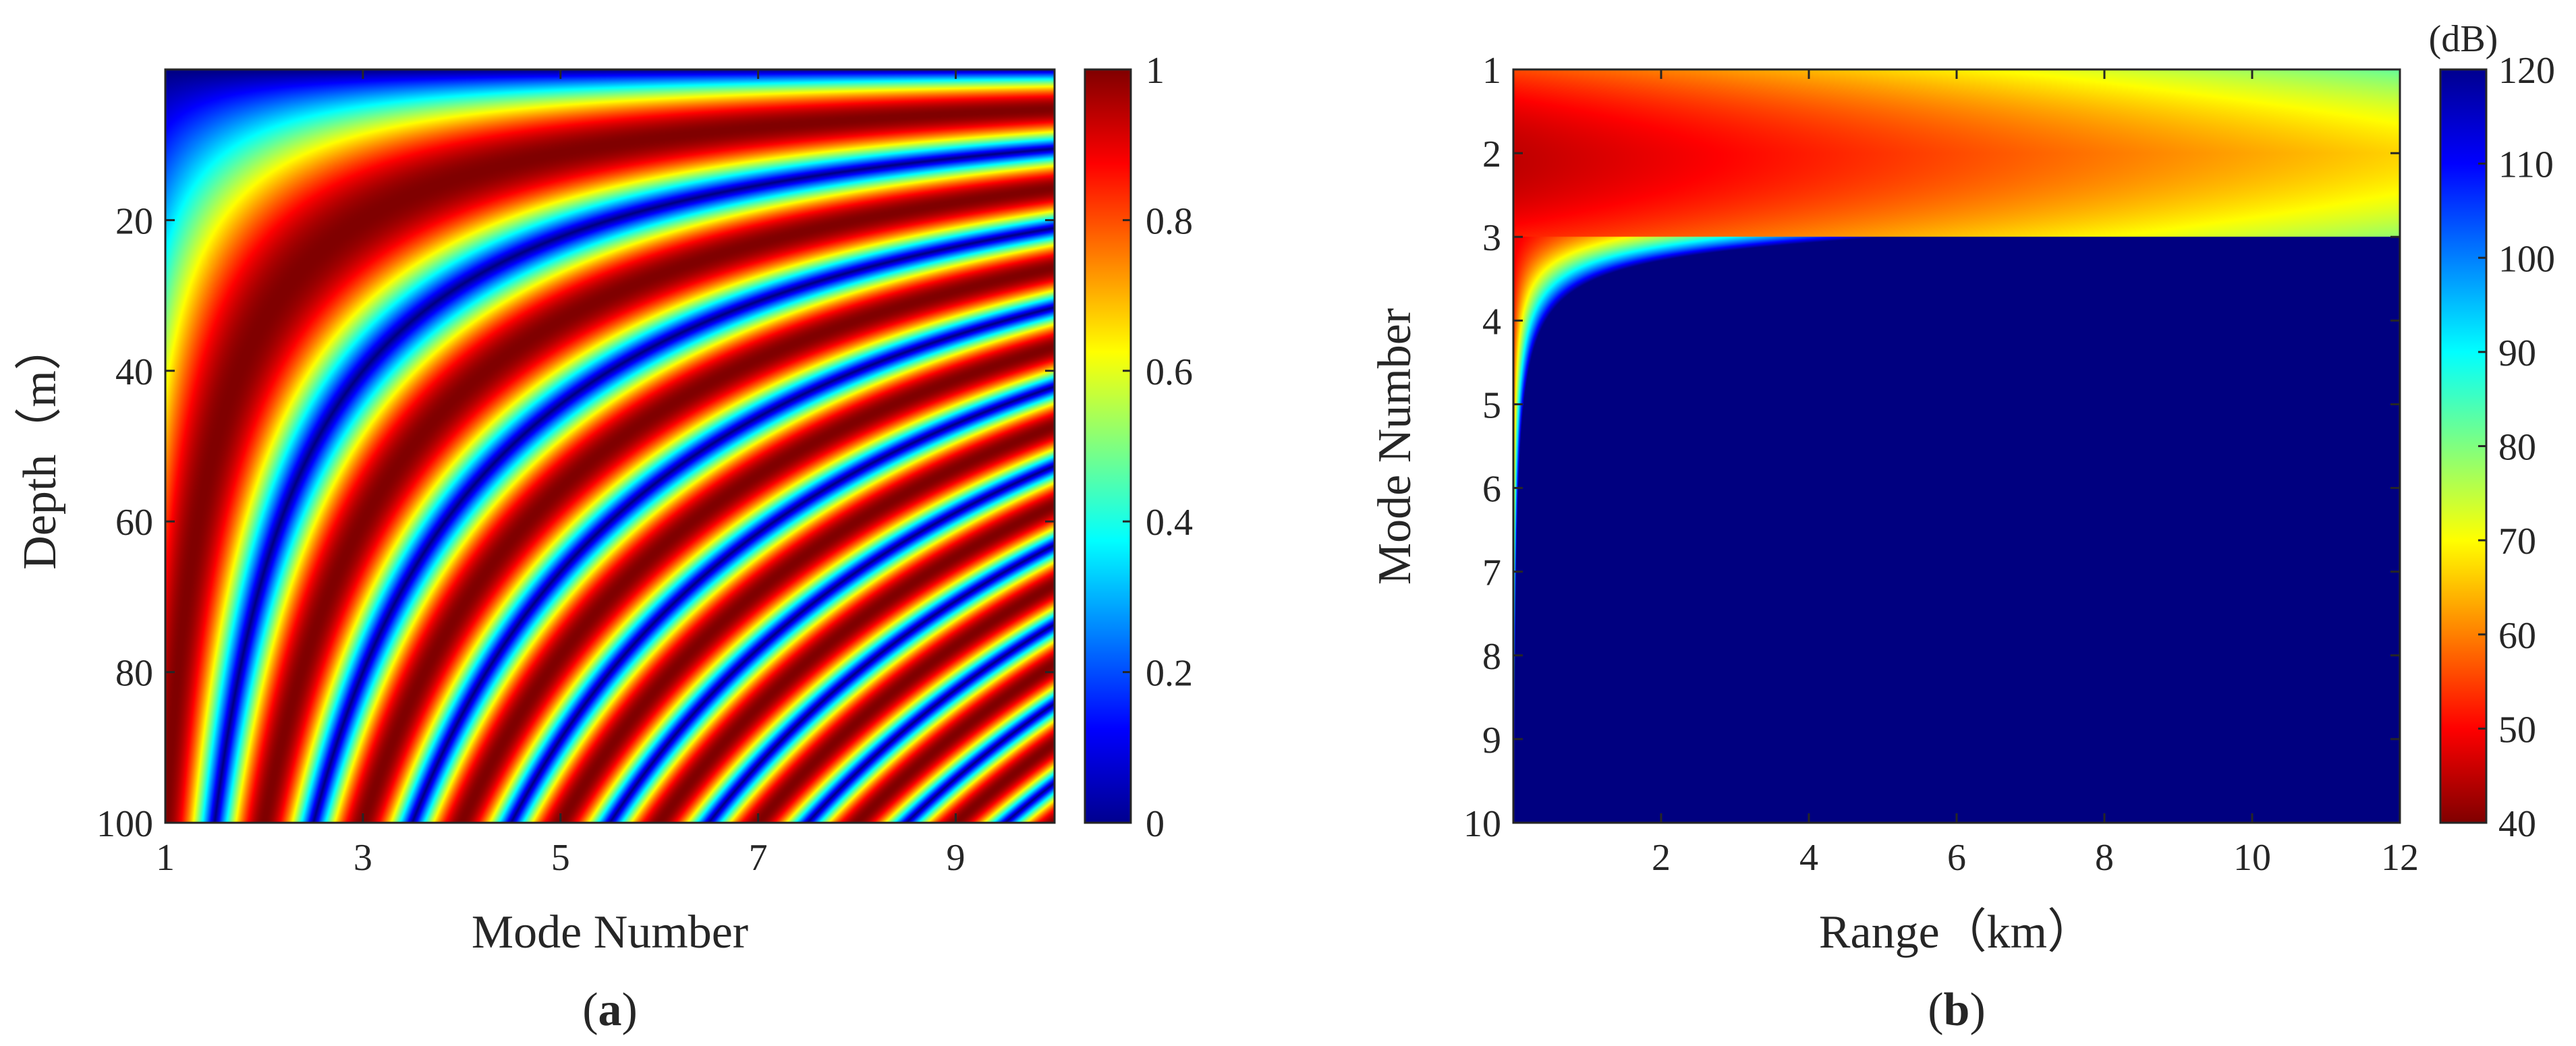 The width and height of the screenshot is (2576, 1046). What do you see at coordinates (124, 824) in the screenshot?
I see `plot-a-ytick-label: 100` at bounding box center [124, 824].